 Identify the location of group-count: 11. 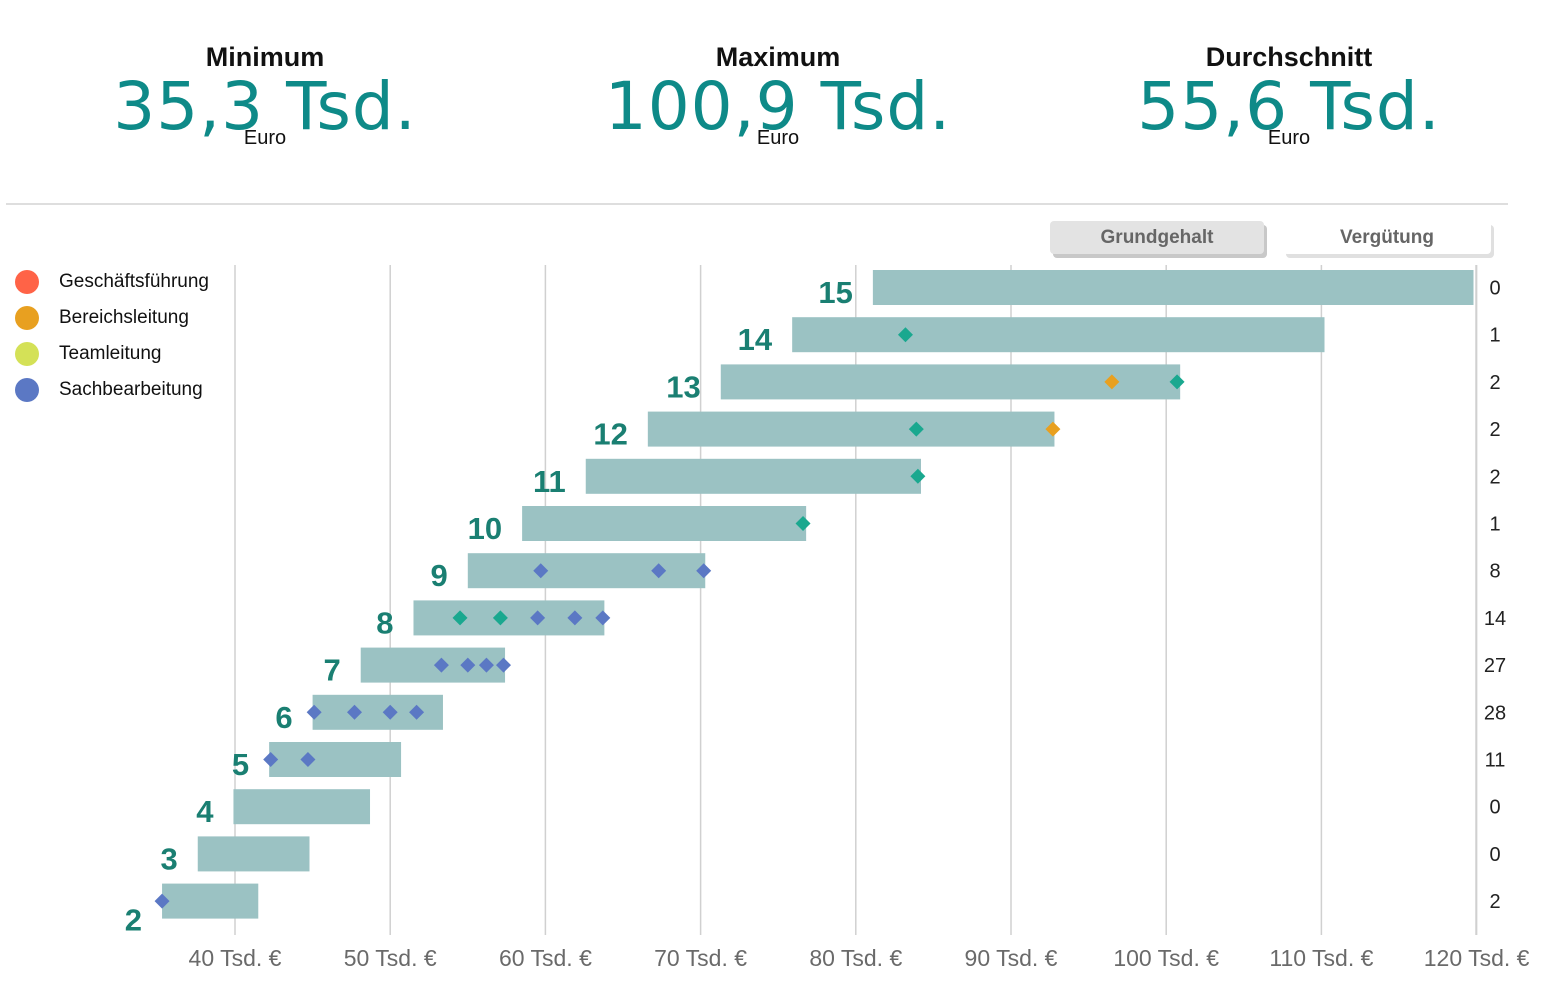
(1495, 761).